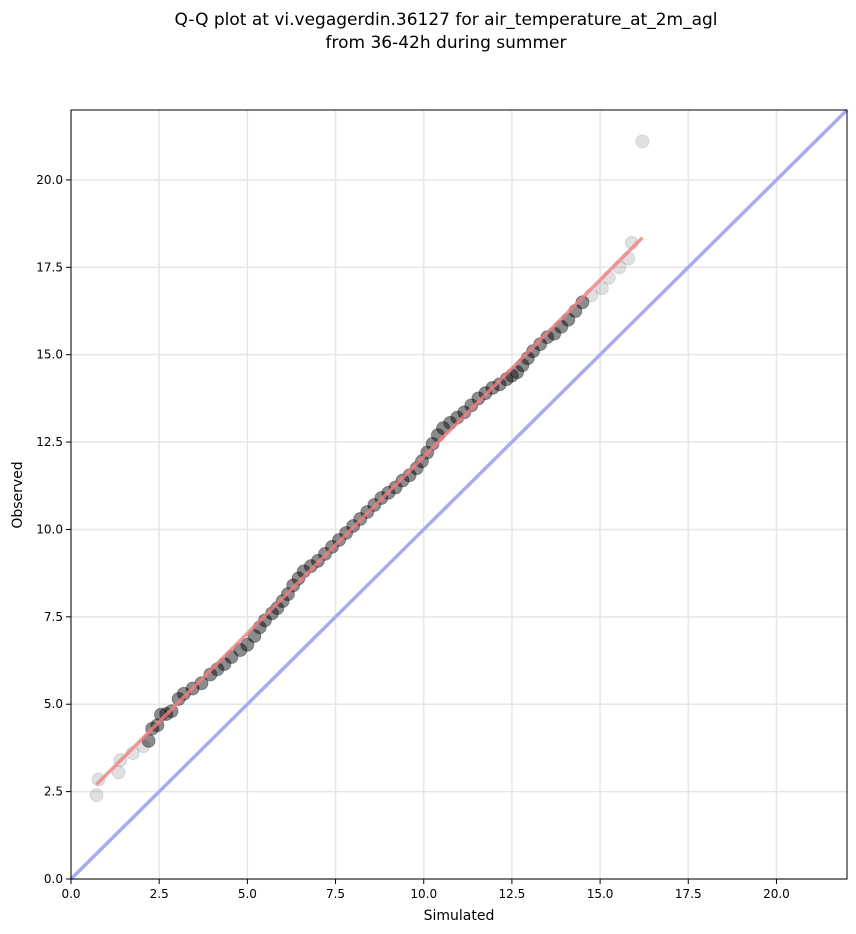 The width and height of the screenshot is (856, 934). I want to click on x-tick-label: 10.0, so click(423, 894).